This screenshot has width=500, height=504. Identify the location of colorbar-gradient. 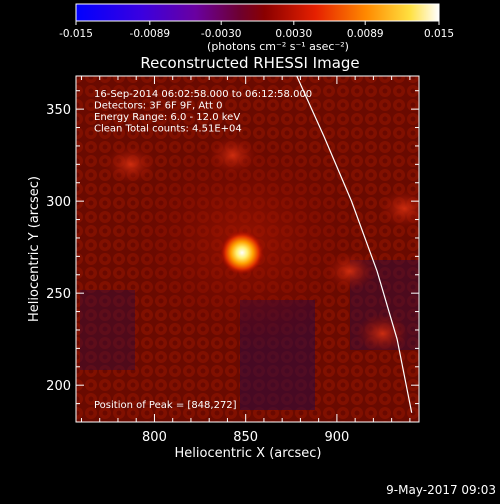
(257, 12).